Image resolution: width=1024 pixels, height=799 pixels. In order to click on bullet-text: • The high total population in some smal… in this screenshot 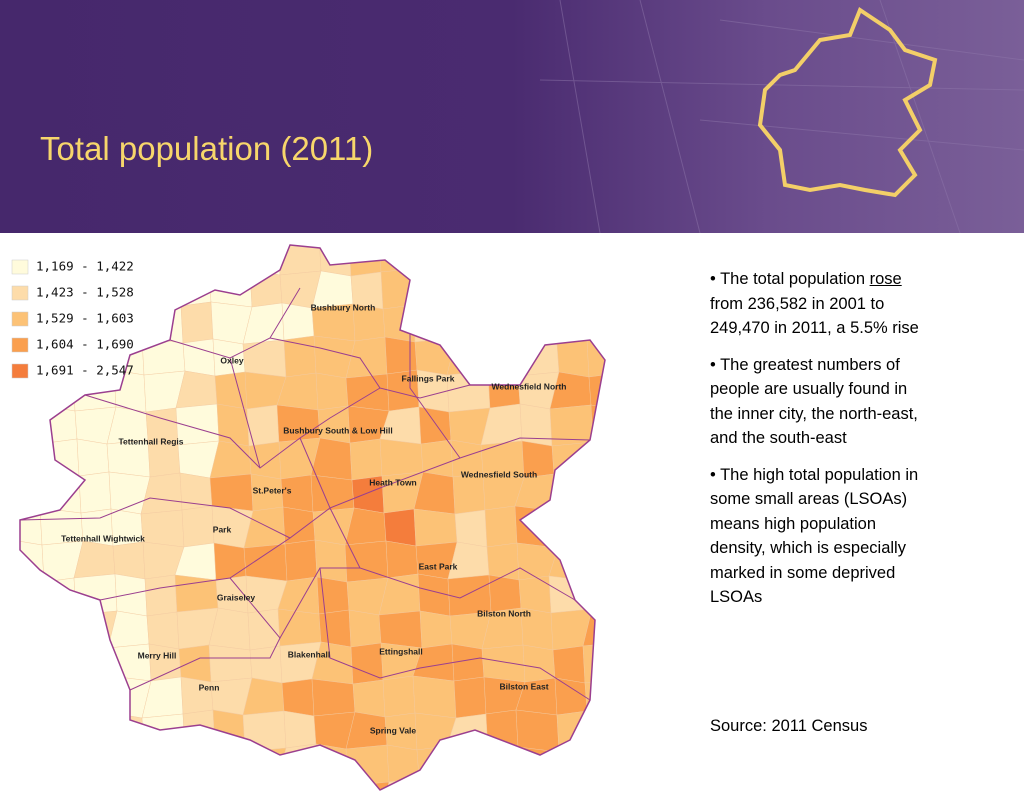, I will do `click(814, 536)`.